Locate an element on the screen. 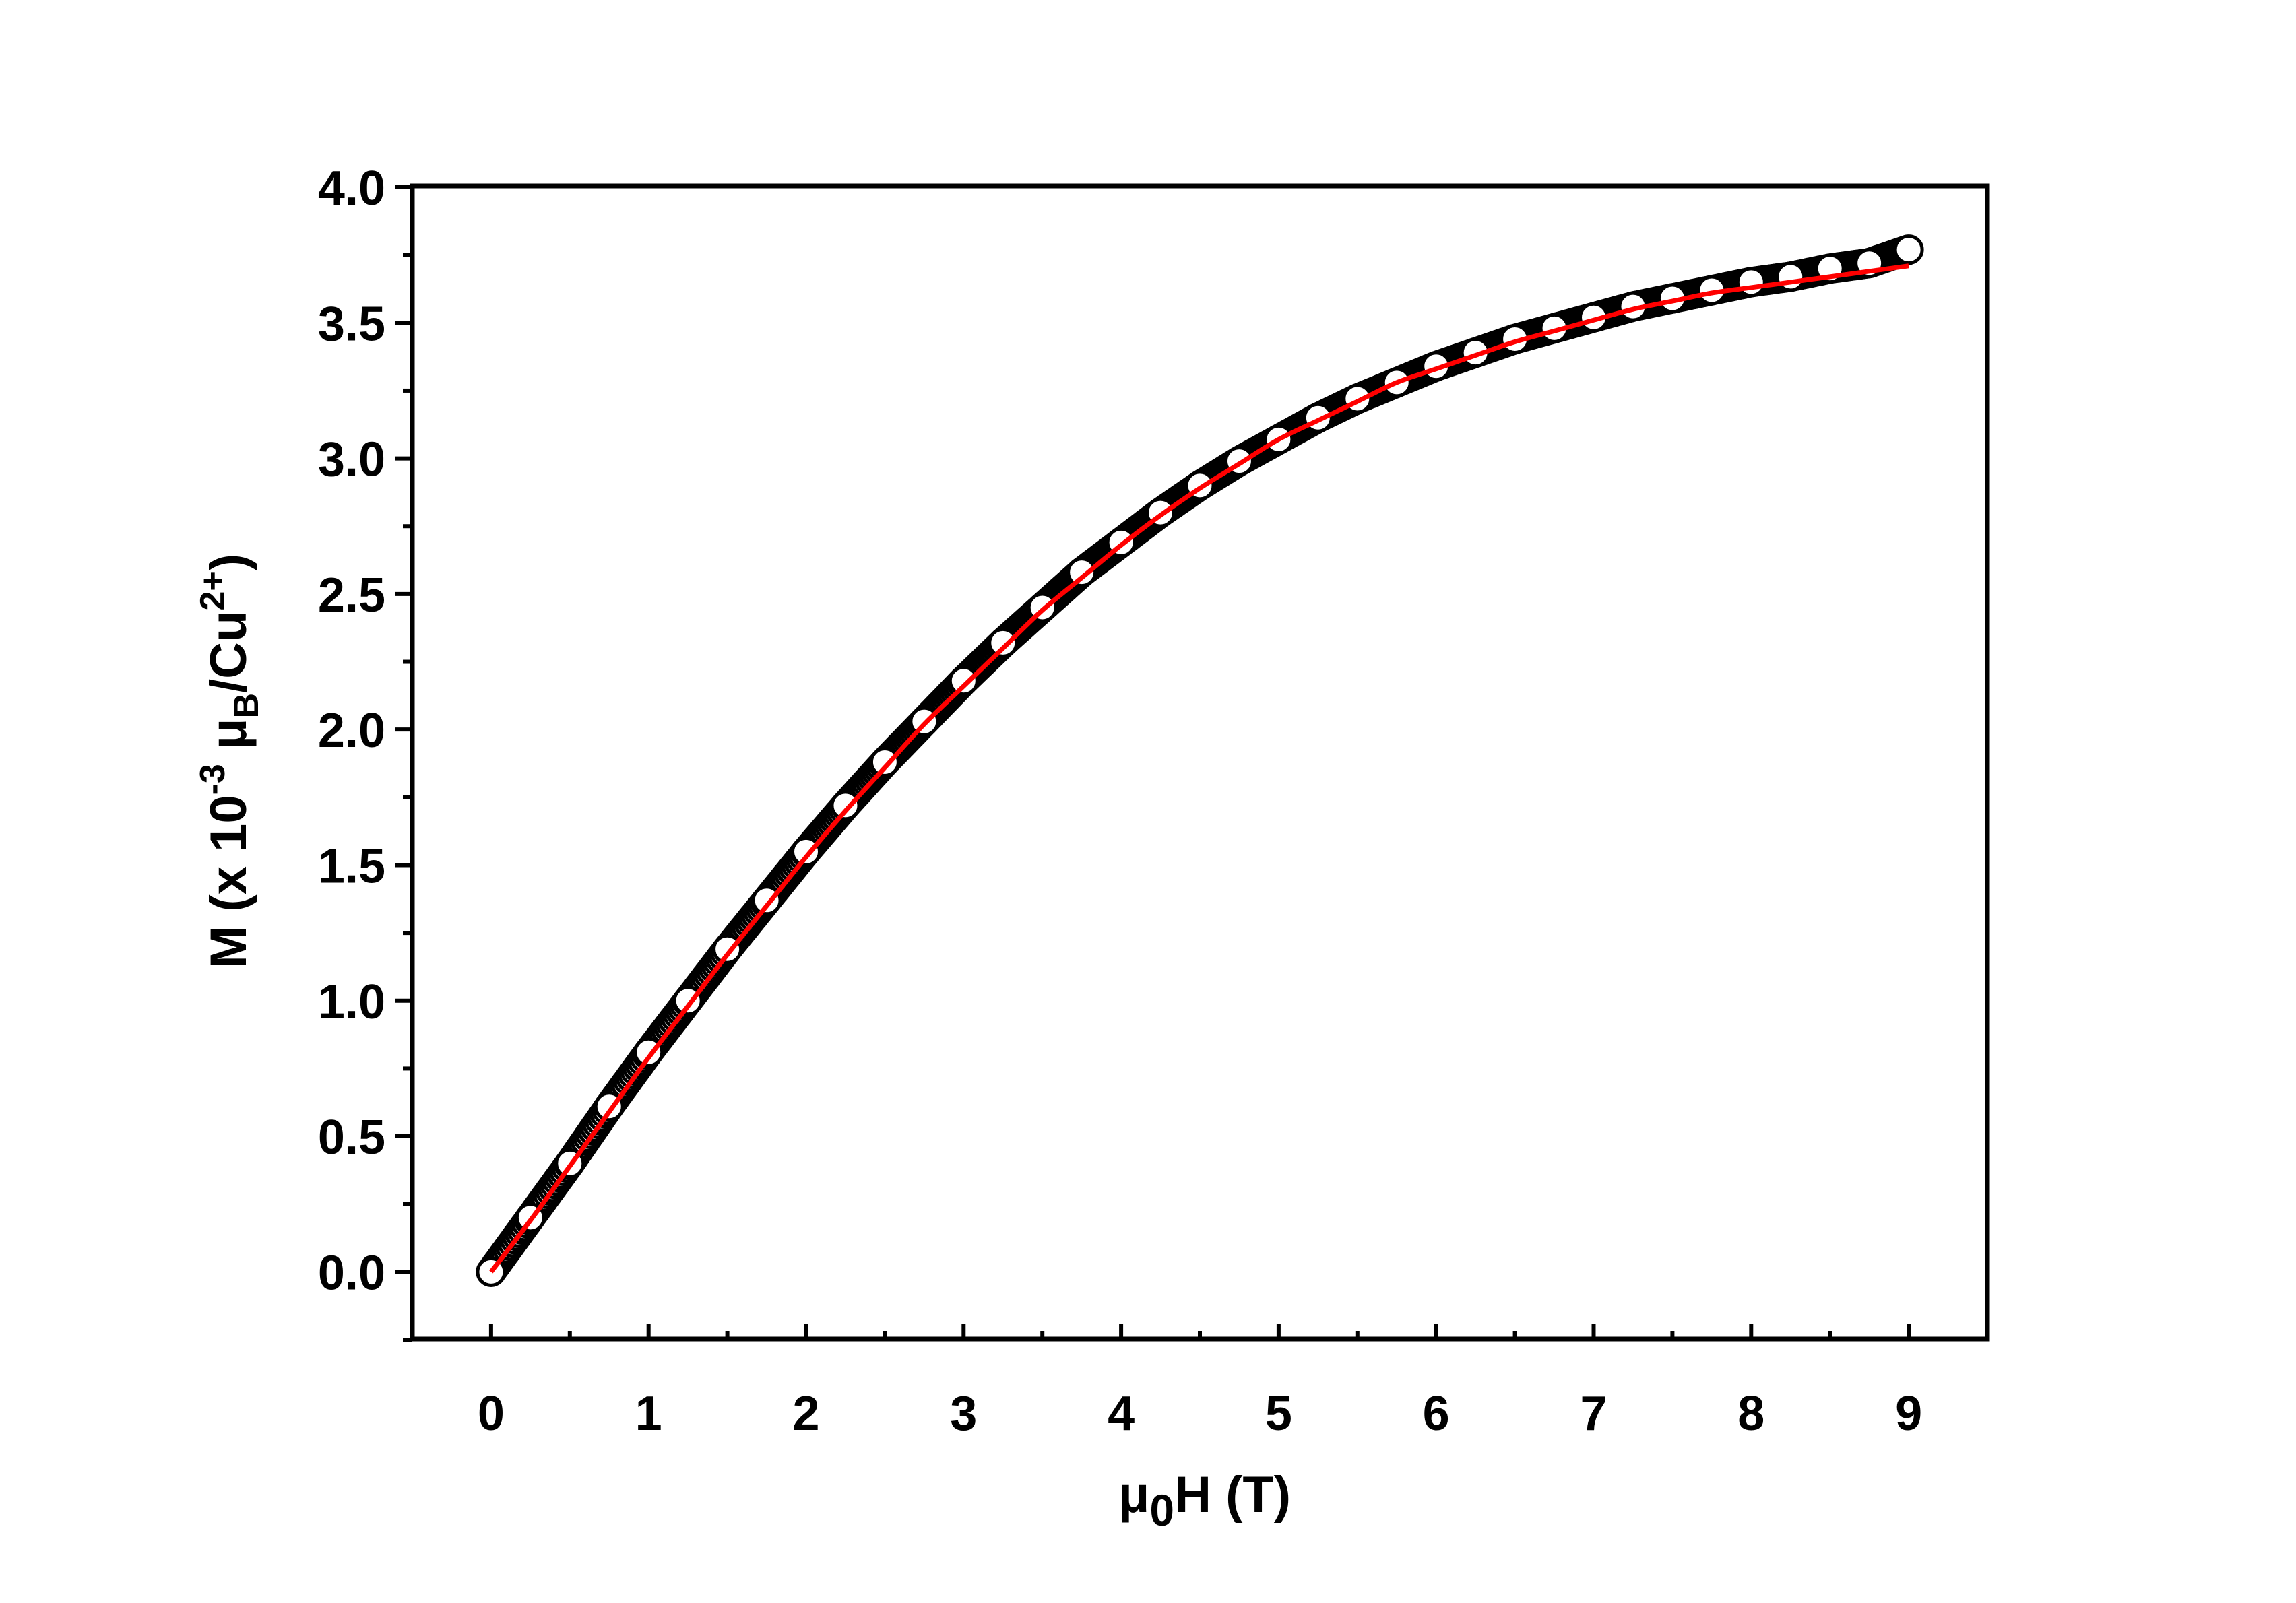  x-tick-label: 9 is located at coordinates (1908, 1414).